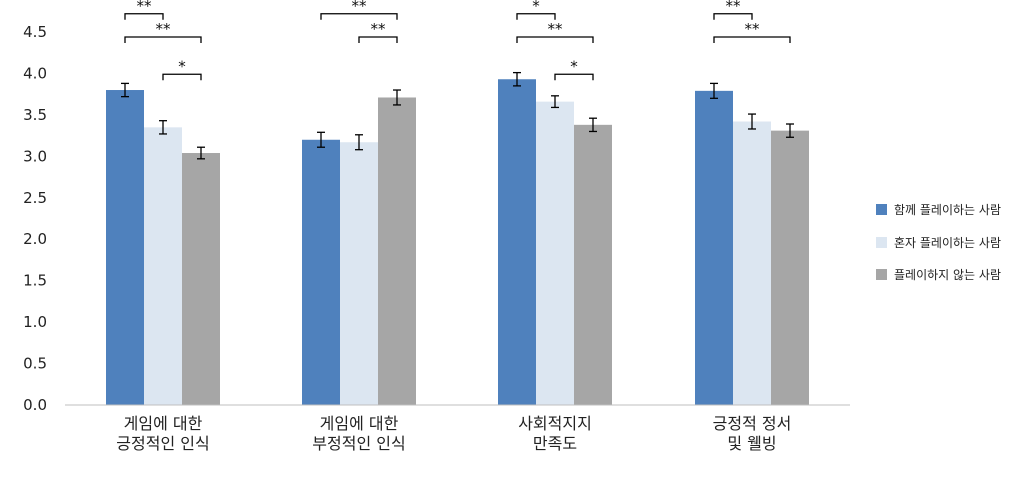 Image resolution: width=1024 pixels, height=486 pixels. Describe the element at coordinates (947, 243) in the screenshot. I see `legend-label: 혼자 플레이하는 사람` at that location.